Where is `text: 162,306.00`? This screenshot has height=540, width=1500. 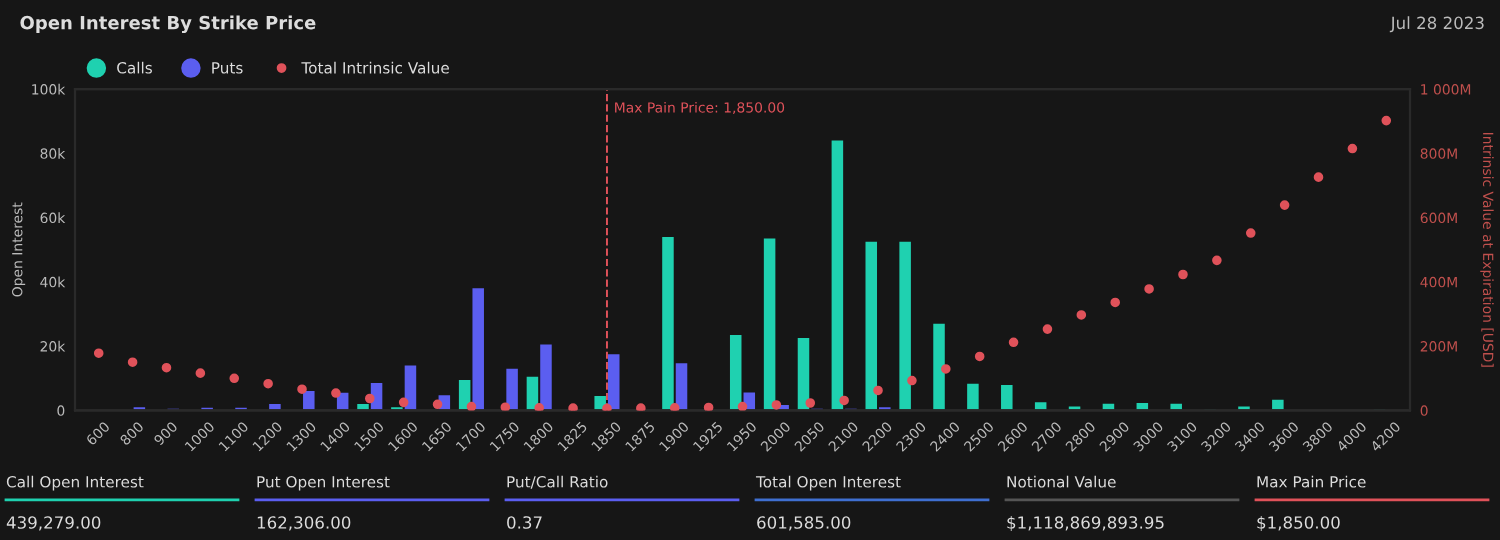
text: 162,306.00 is located at coordinates (304, 523).